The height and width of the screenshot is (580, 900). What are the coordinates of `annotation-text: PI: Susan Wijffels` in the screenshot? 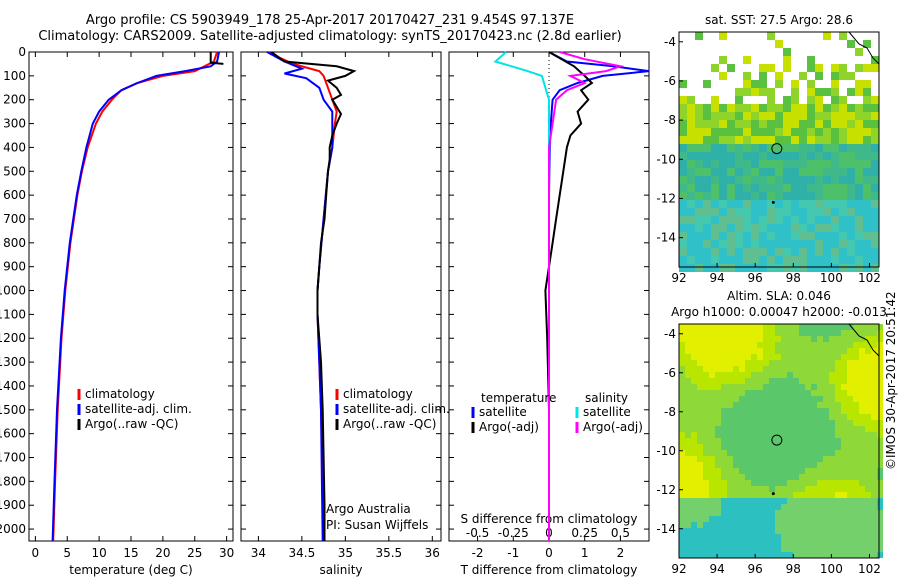 It's located at (377, 525).